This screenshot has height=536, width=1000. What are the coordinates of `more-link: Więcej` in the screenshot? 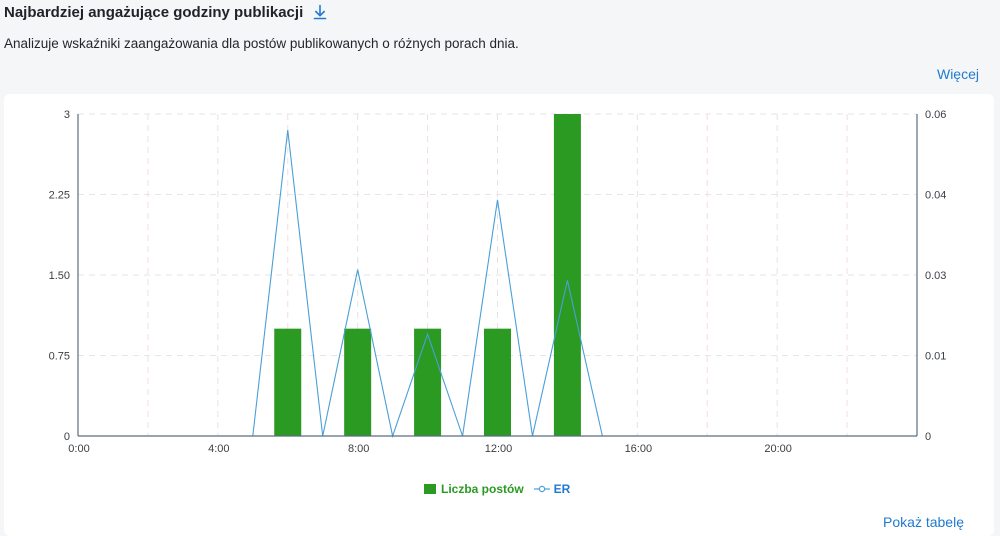 It's located at (957, 74).